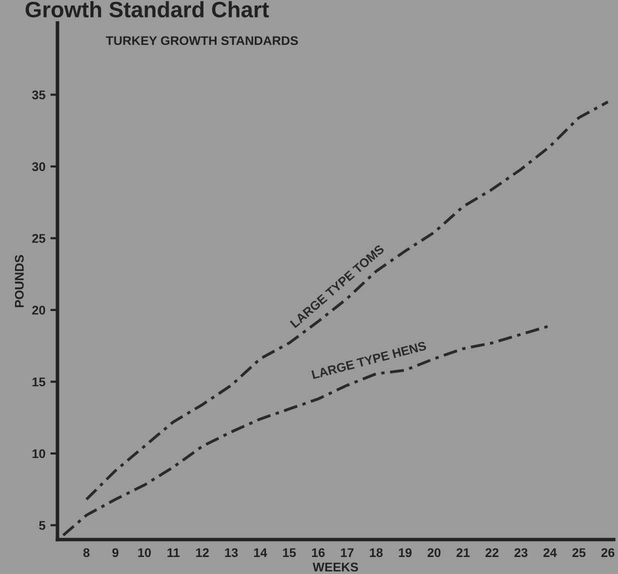 The image size is (618, 574). I want to click on x-tick-label: 20, so click(434, 553).